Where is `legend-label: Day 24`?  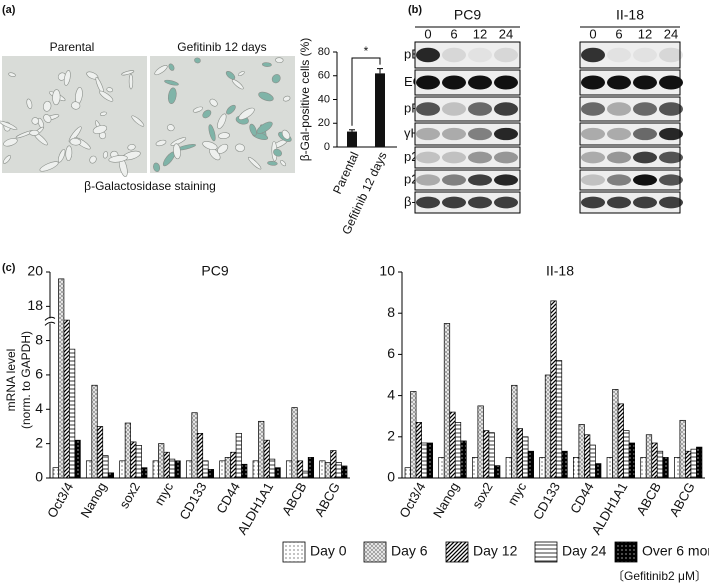
legend-label: Day 24 is located at coordinates (584, 551).